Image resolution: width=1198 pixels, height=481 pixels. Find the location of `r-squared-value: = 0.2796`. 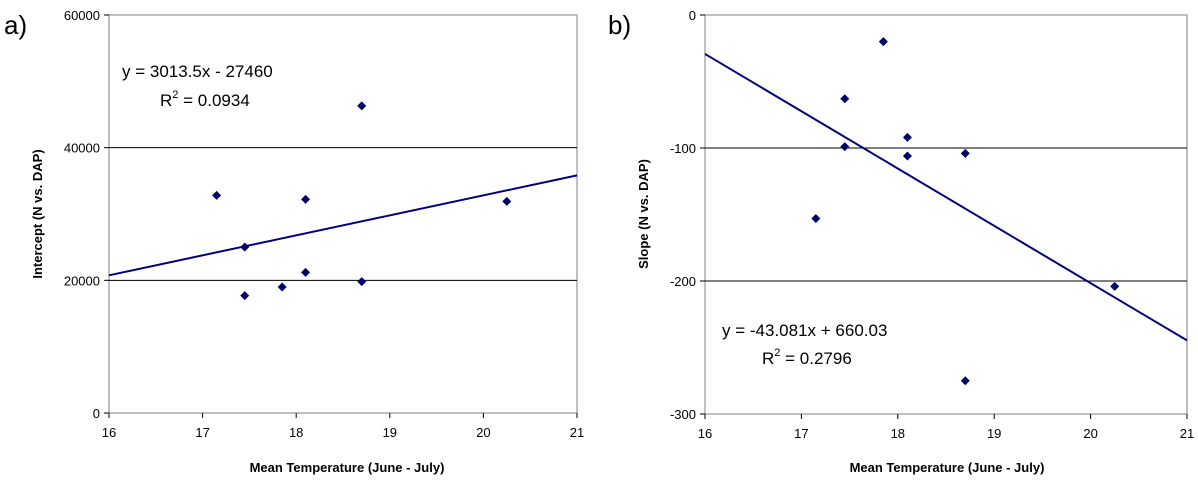

r-squared-value: = 0.2796 is located at coordinates (815, 358).